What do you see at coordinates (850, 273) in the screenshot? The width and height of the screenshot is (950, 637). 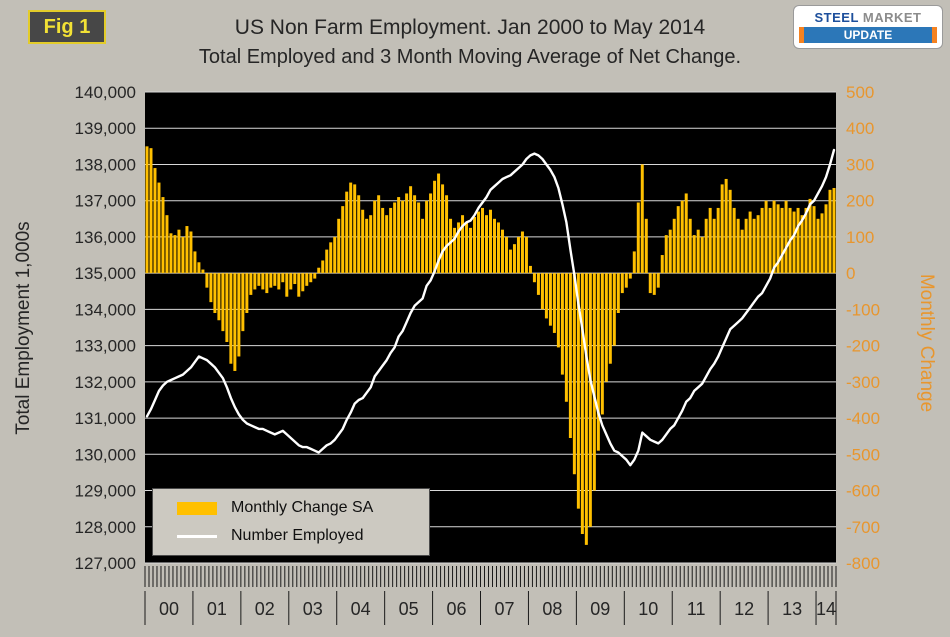 I see `right-tick-label: 0` at bounding box center [850, 273].